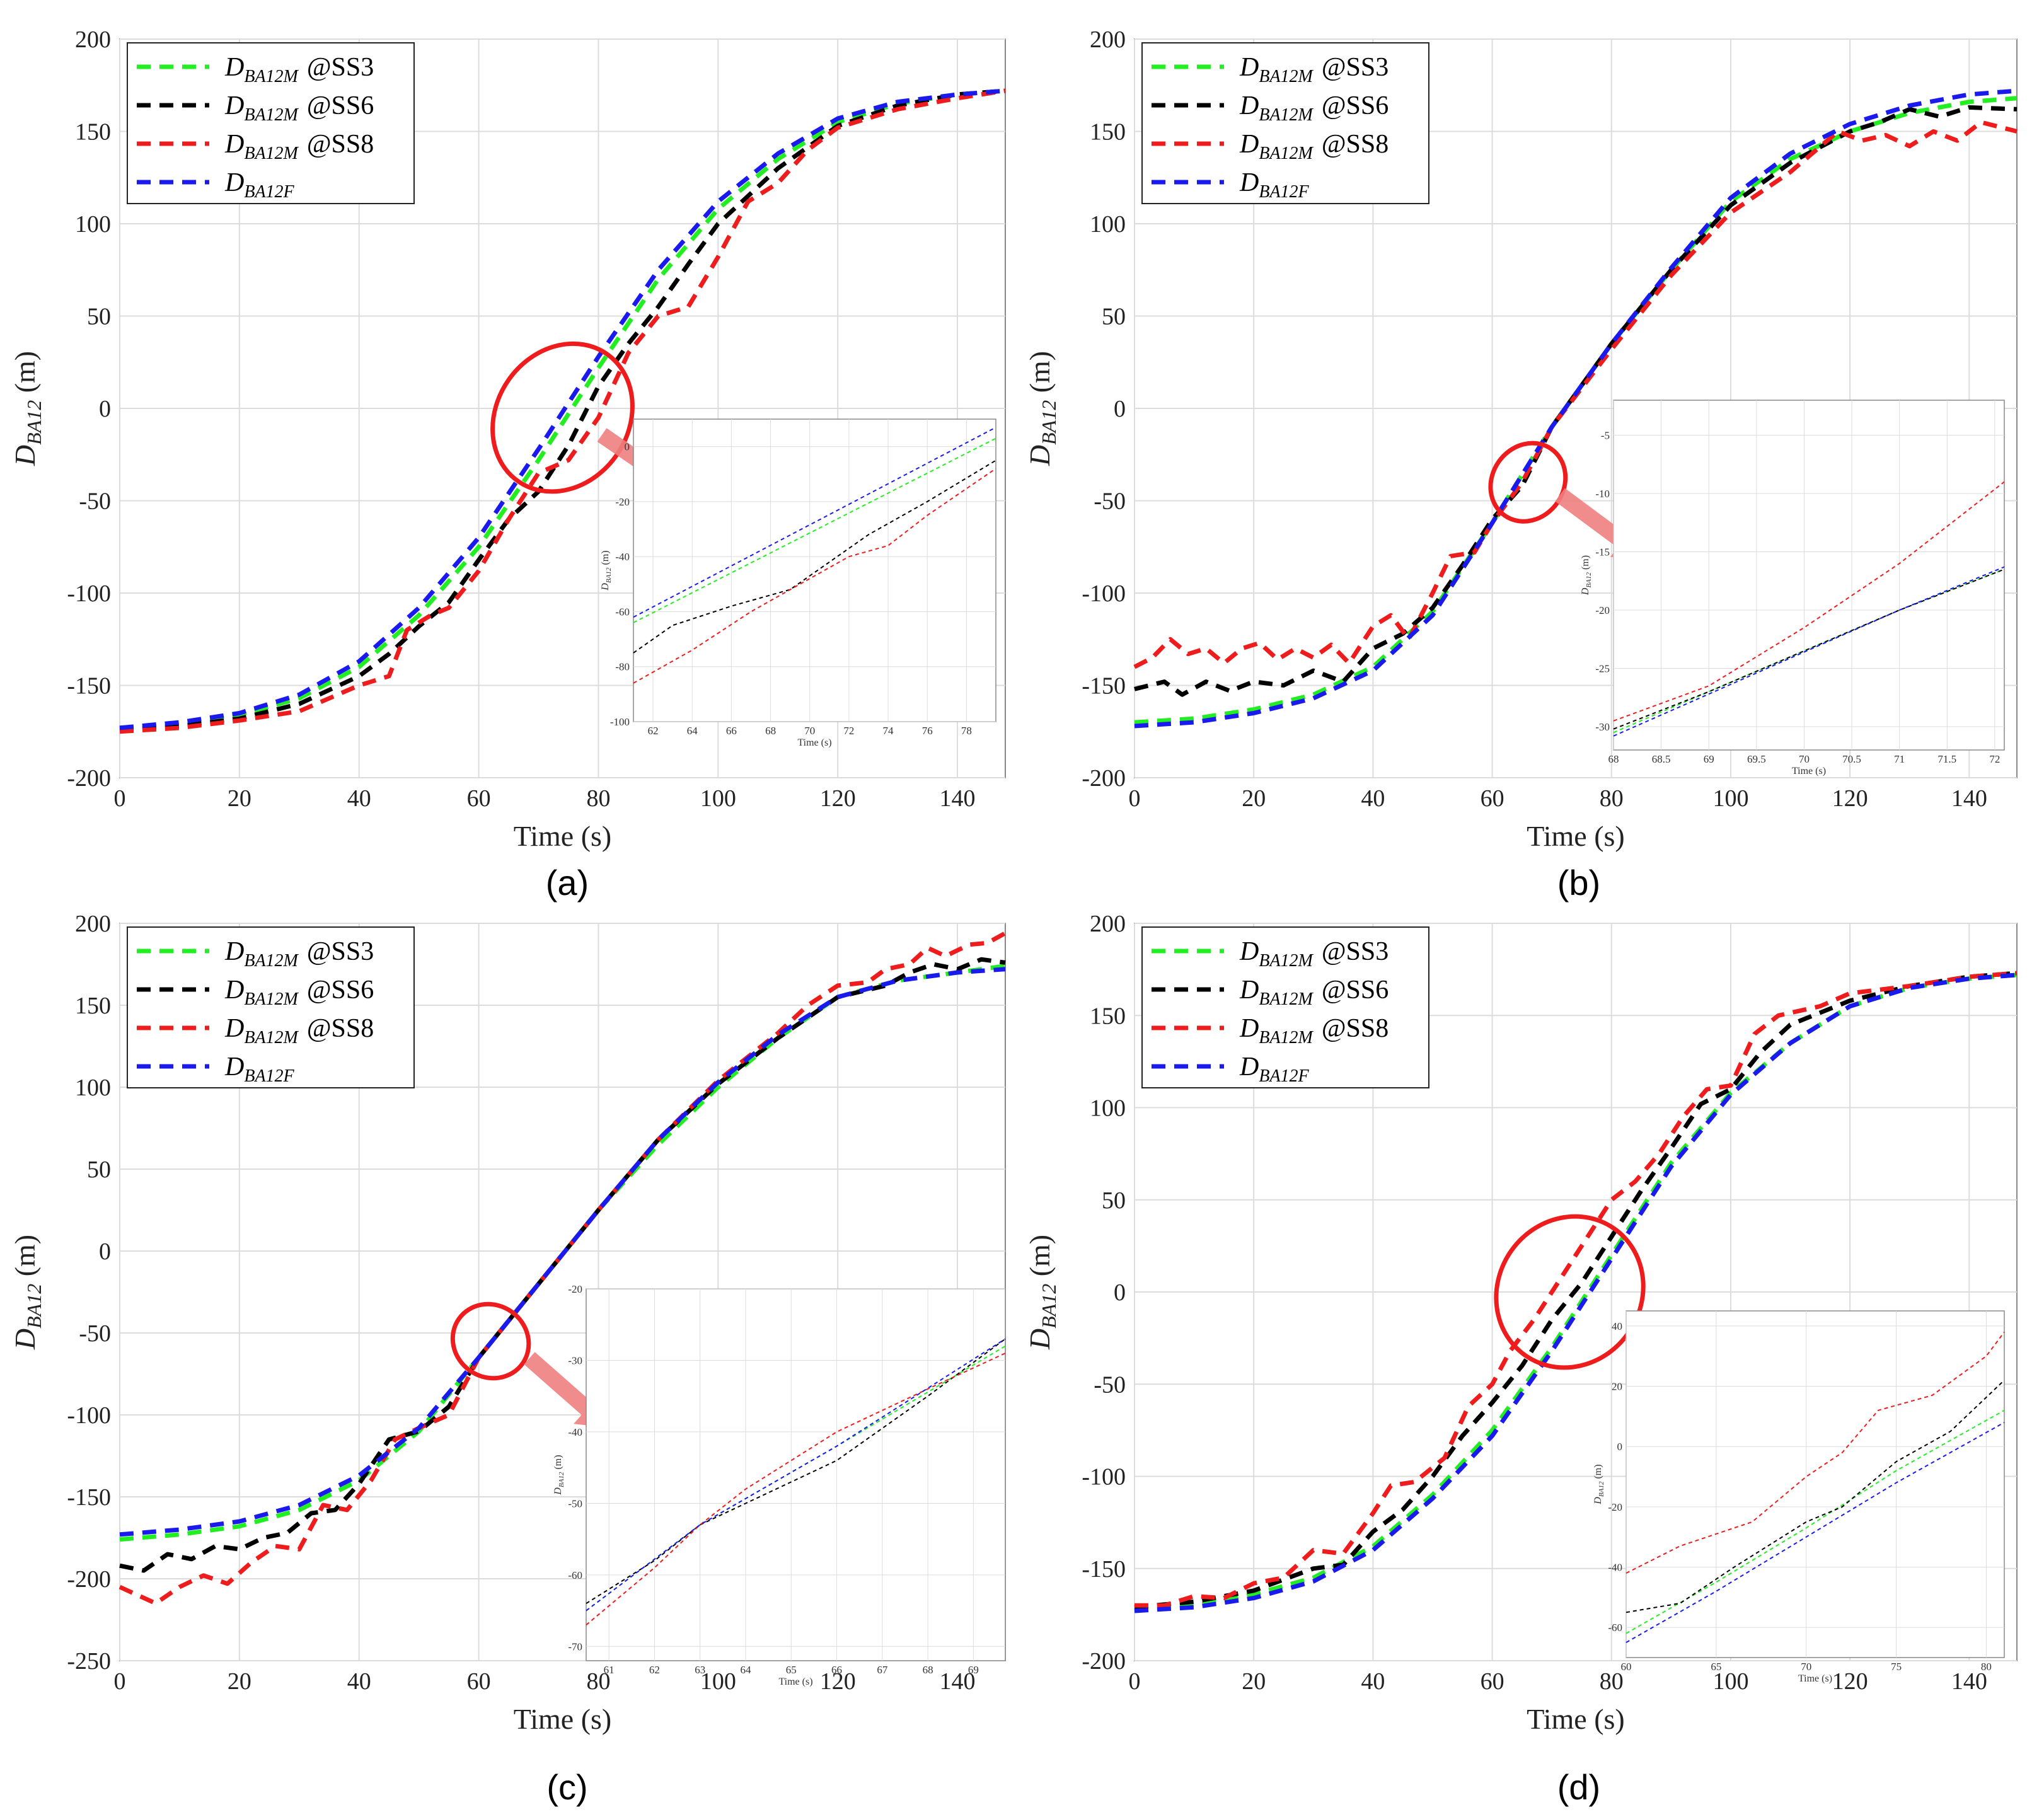 This screenshot has height=1817, width=2044. Describe the element at coordinates (271, 1007) in the screenshot. I see `legend: DBA12M @SS3 DBA12M @SS6 DBA12M @SS8 DBA12F` at that location.